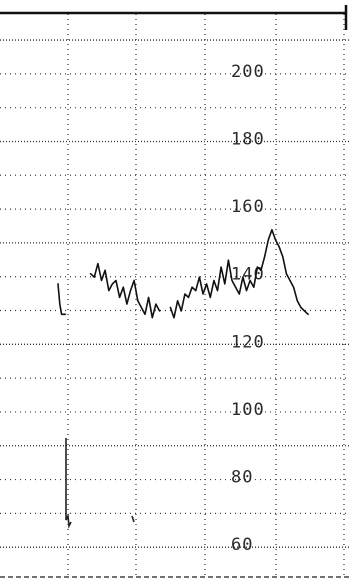  Describe the element at coordinates (242, 545) in the screenshot. I see `y-tick-label: 60` at that location.